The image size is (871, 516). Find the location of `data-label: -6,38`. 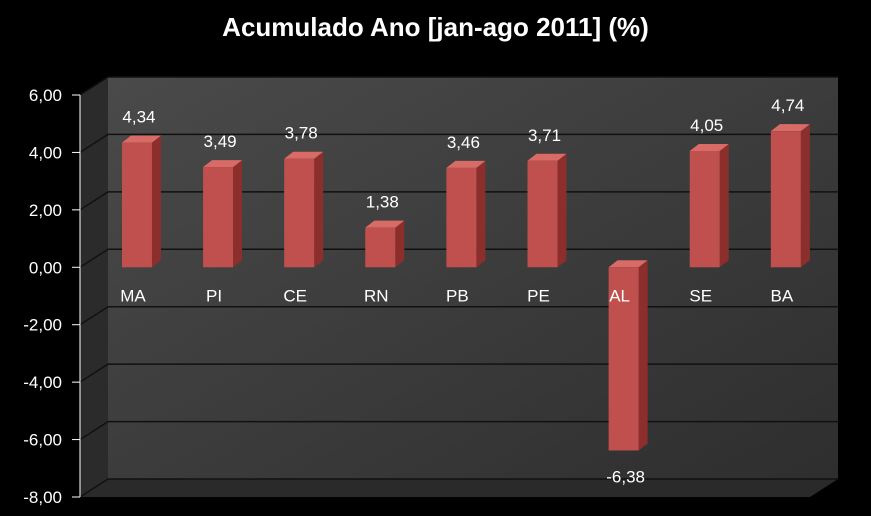

data-label: -6,38 is located at coordinates (625, 476).